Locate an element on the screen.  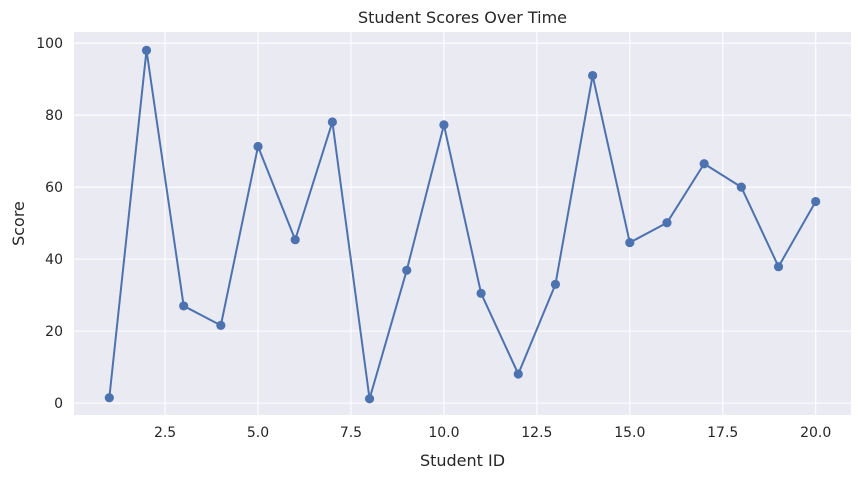
chart-title: Student Scores Over Time is located at coordinates (462, 17).